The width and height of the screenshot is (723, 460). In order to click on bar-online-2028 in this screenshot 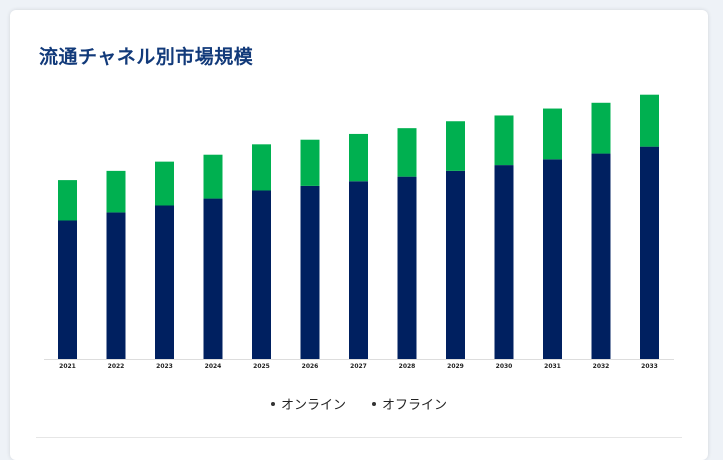, I will do `click(407, 267)`.